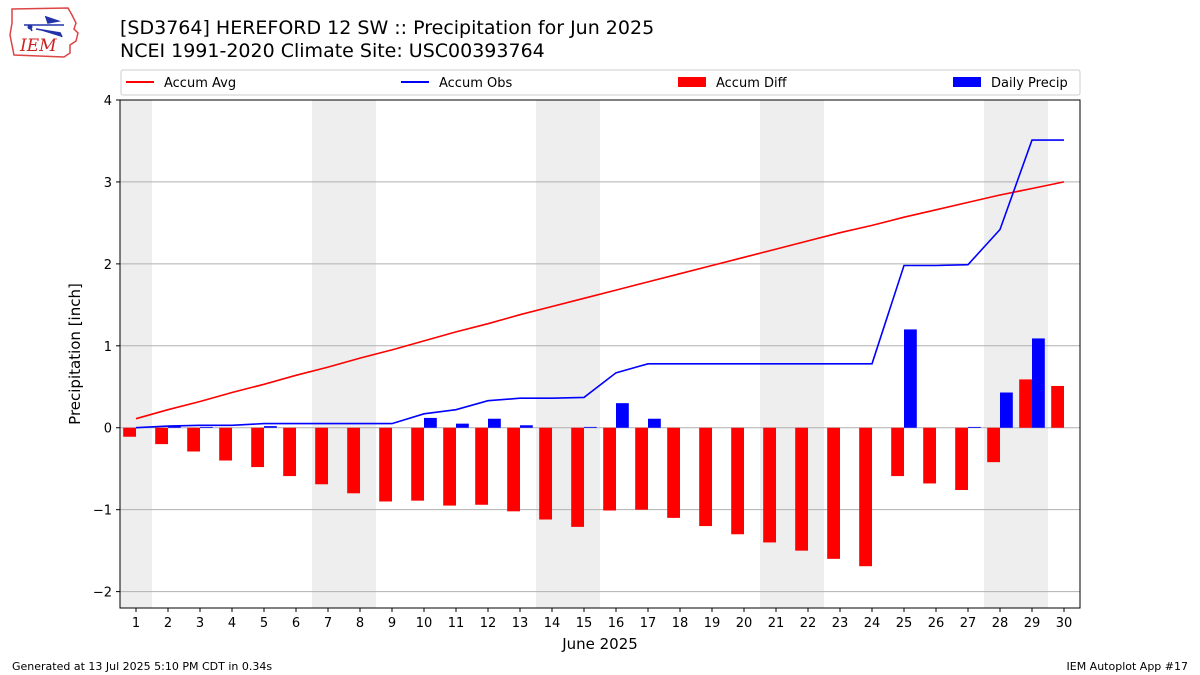 This screenshot has height=675, width=1200. What do you see at coordinates (44, 26) in the screenshot?
I see `weather-vane-icon` at bounding box center [44, 26].